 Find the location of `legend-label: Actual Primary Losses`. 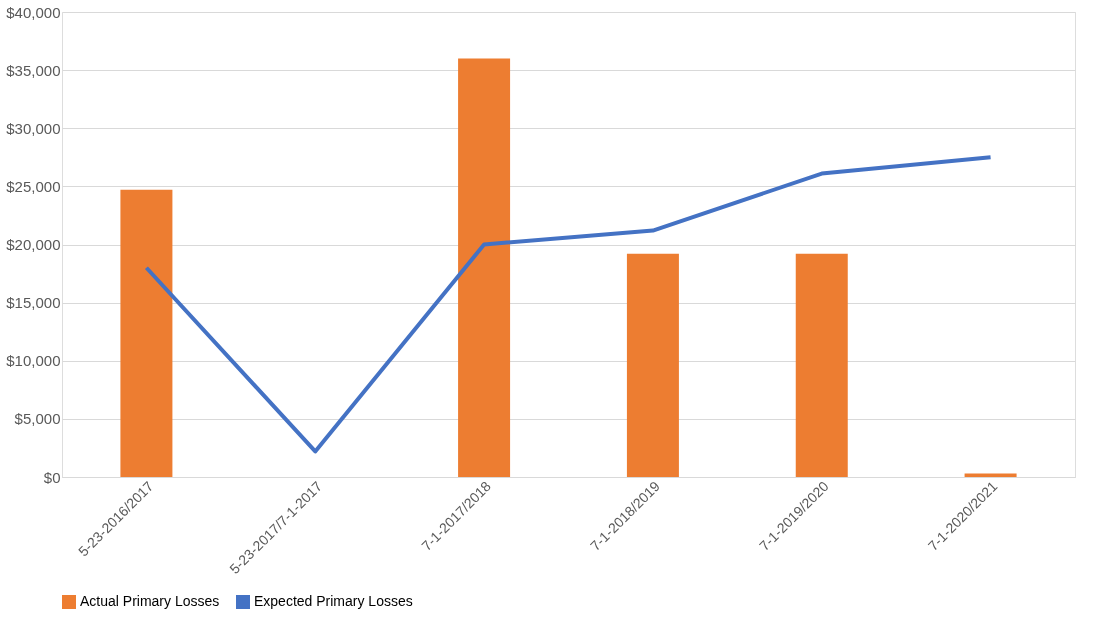

legend-label: Actual Primary Losses is located at coordinates (150, 601).